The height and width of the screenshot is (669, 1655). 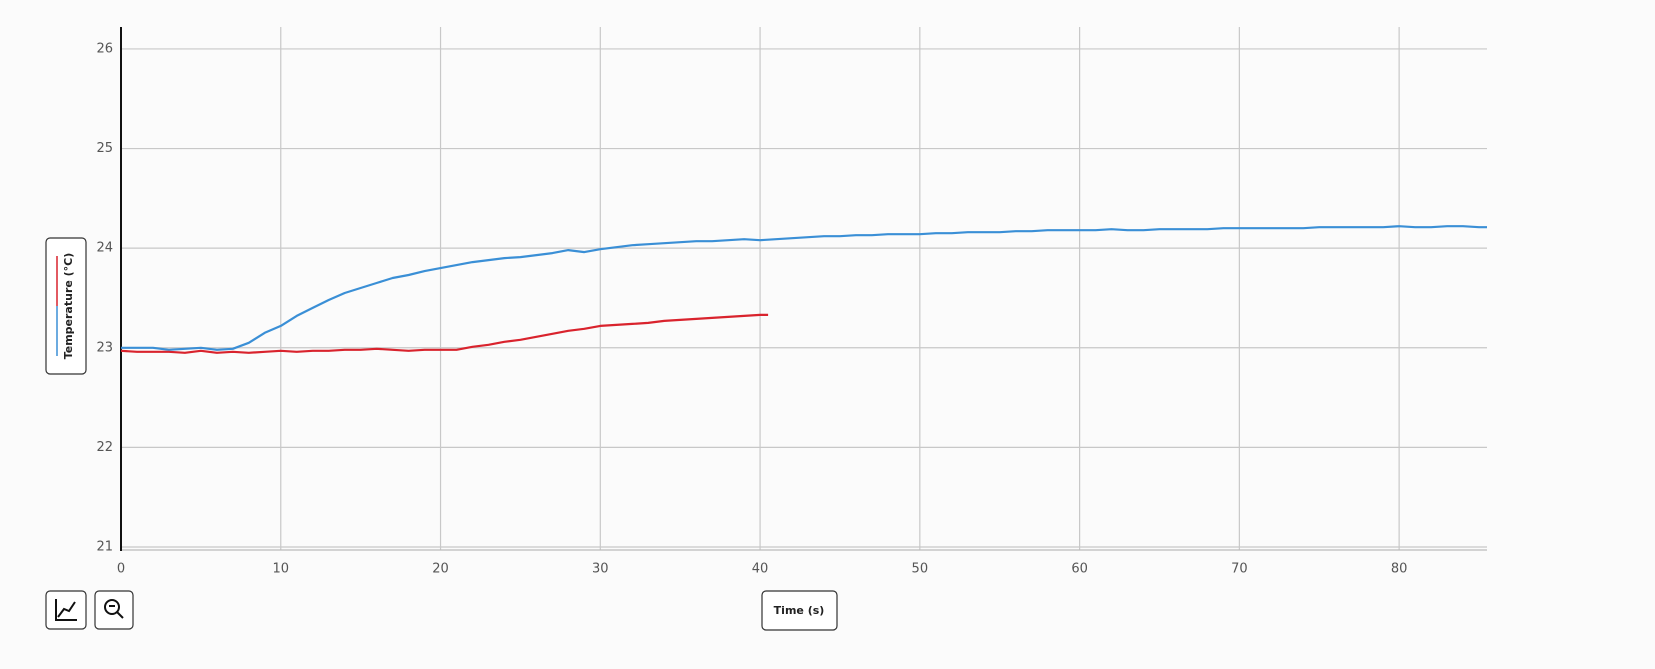 I want to click on legend: Temperature (°C), so click(x=66, y=306).